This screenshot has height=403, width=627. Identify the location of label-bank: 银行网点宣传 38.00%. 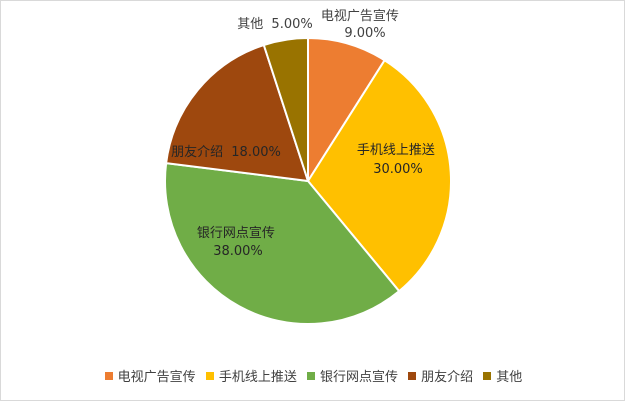
(238, 242).